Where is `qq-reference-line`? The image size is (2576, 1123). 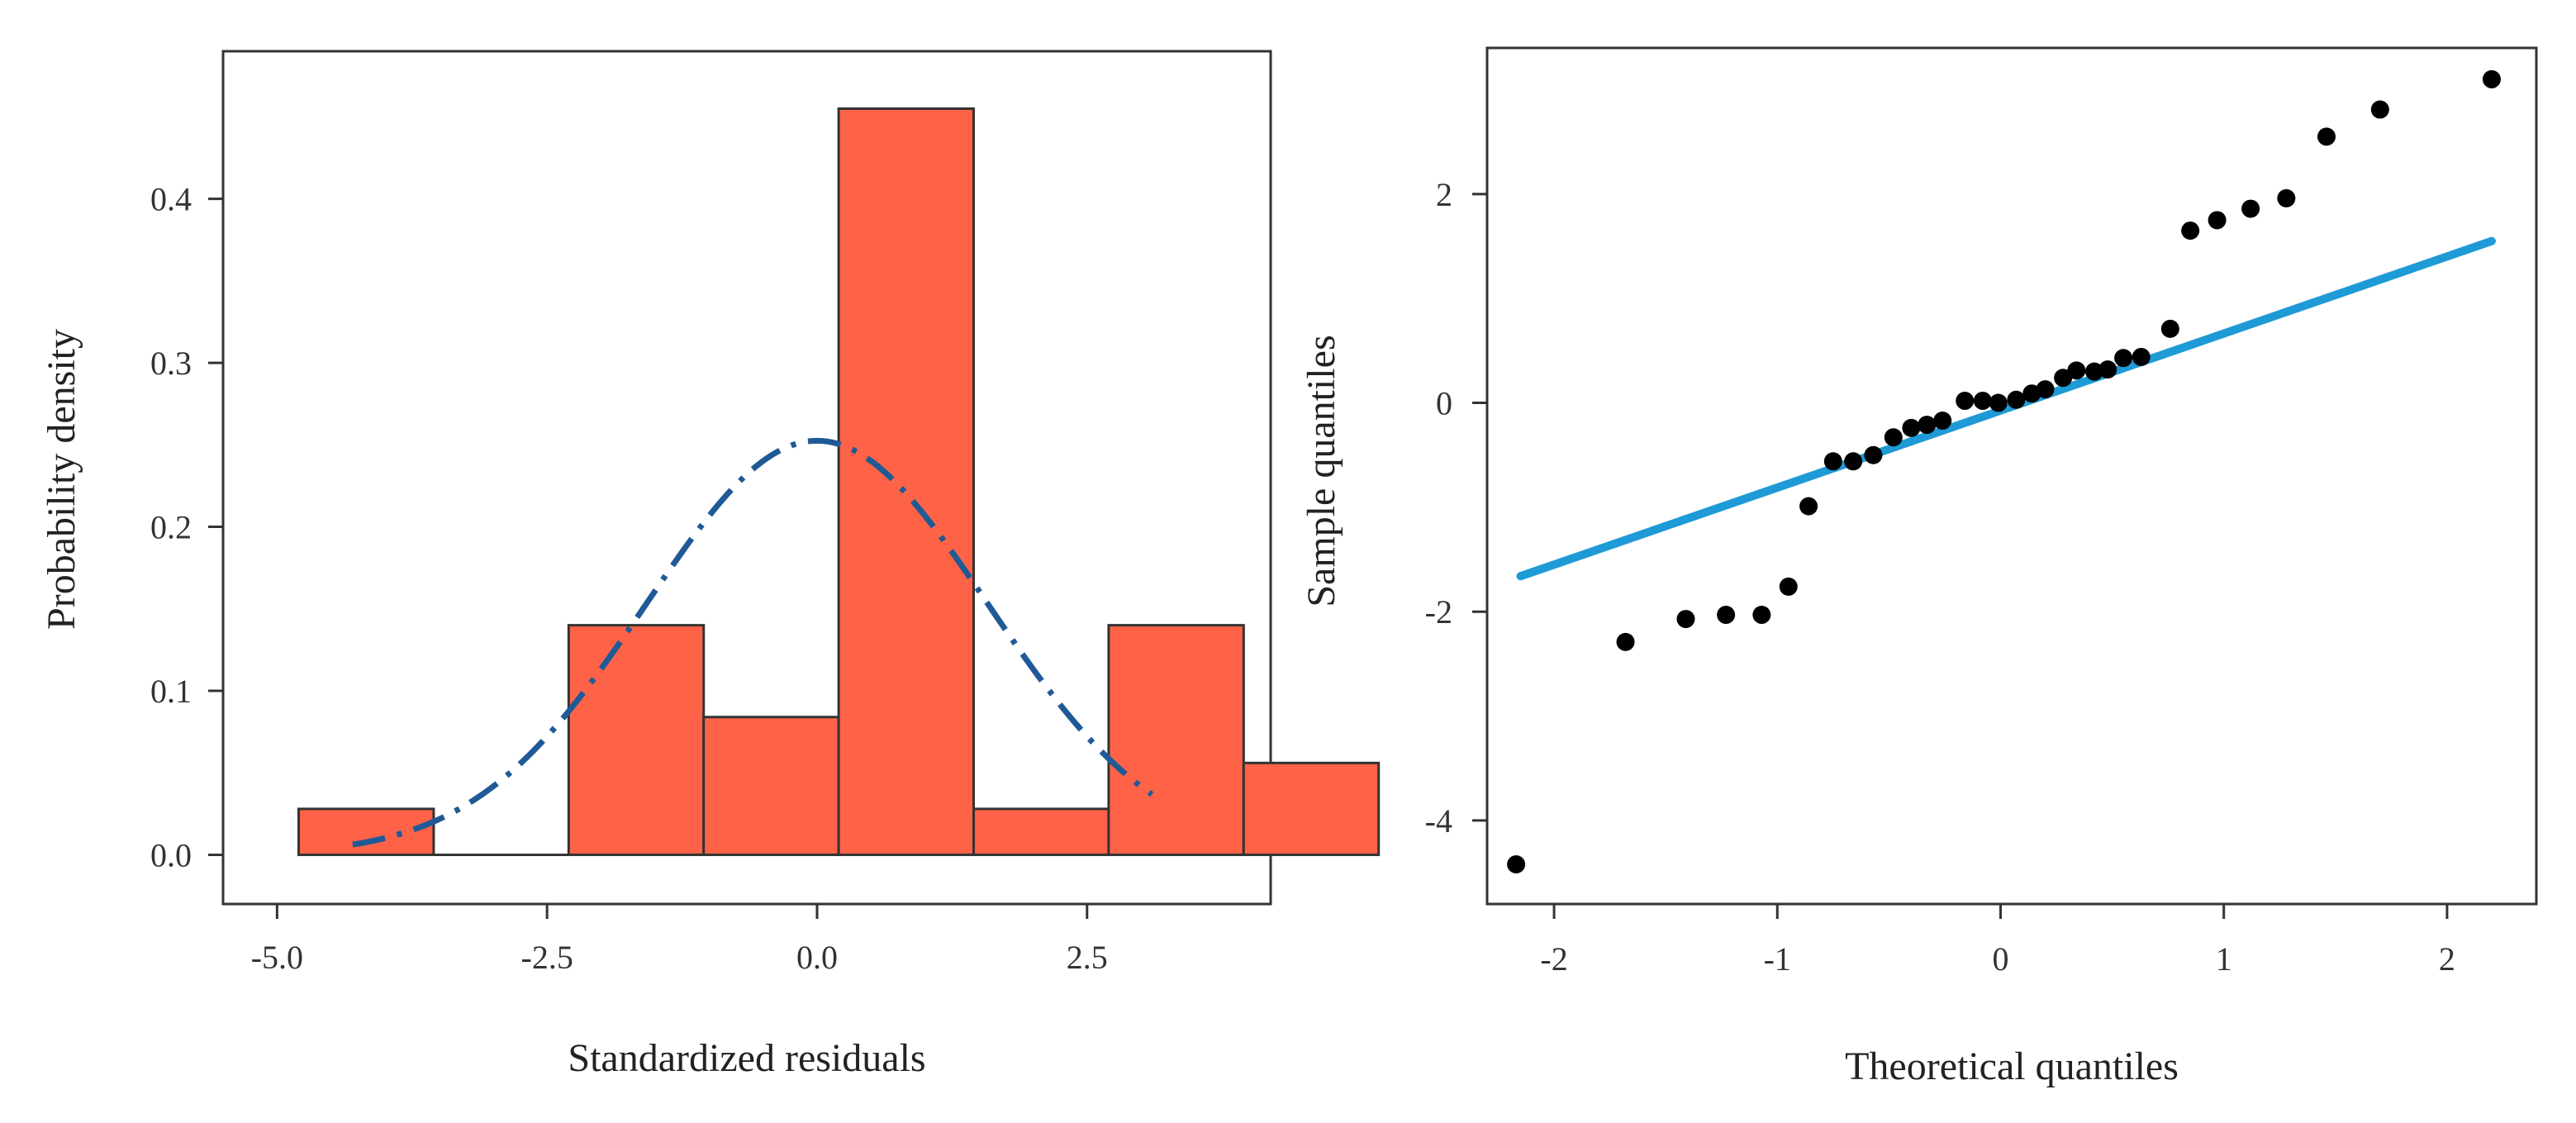
qq-reference-line is located at coordinates (2006, 408).